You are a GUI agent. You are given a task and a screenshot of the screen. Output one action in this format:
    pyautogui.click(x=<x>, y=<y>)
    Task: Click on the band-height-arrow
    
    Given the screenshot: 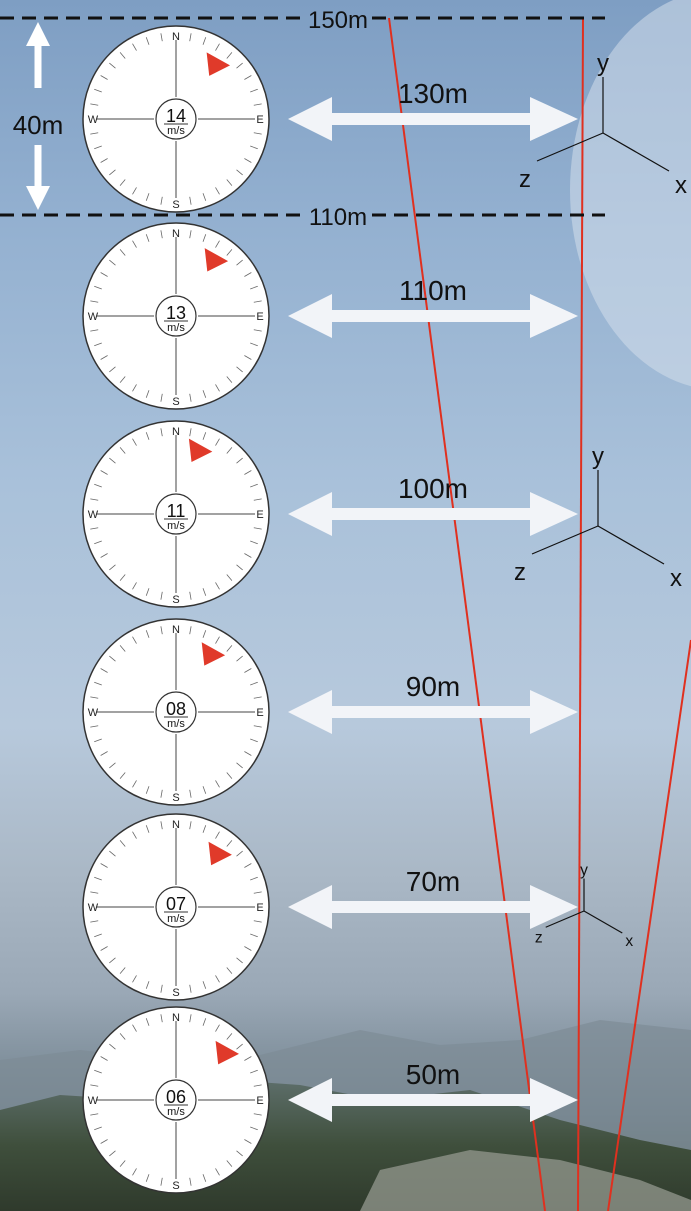 What is the action you would take?
    pyautogui.click(x=38, y=116)
    